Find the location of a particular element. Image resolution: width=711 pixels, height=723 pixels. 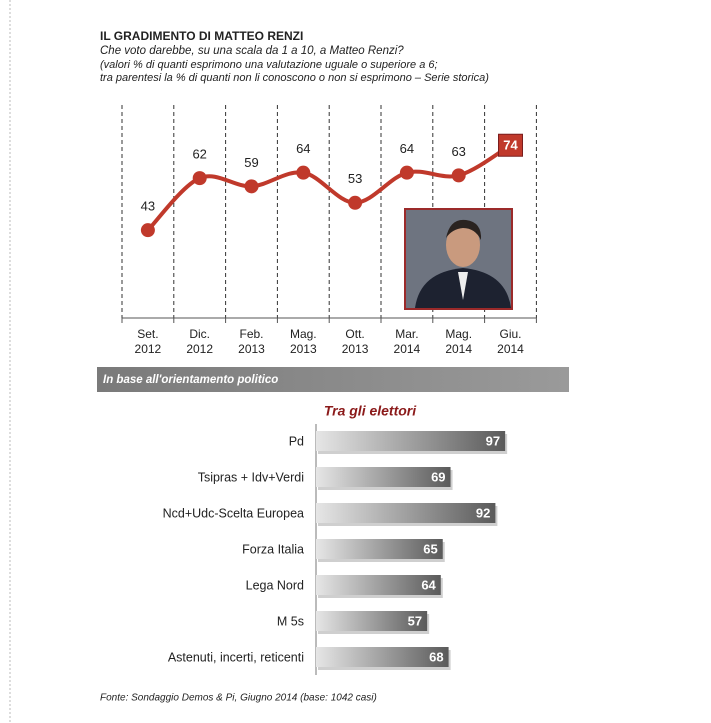

data-label: 97 is located at coordinates (493, 440).